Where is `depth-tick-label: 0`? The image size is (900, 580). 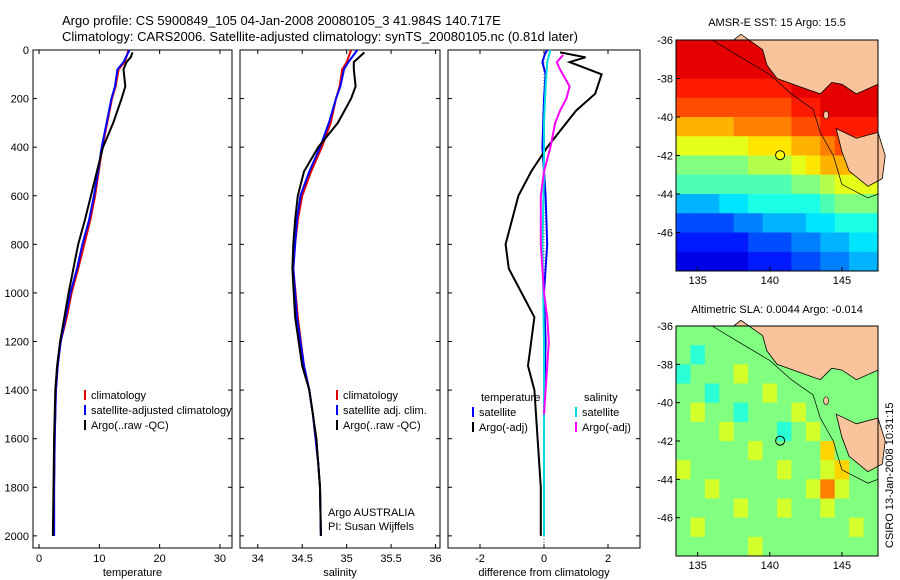
depth-tick-label: 0 is located at coordinates (26, 51).